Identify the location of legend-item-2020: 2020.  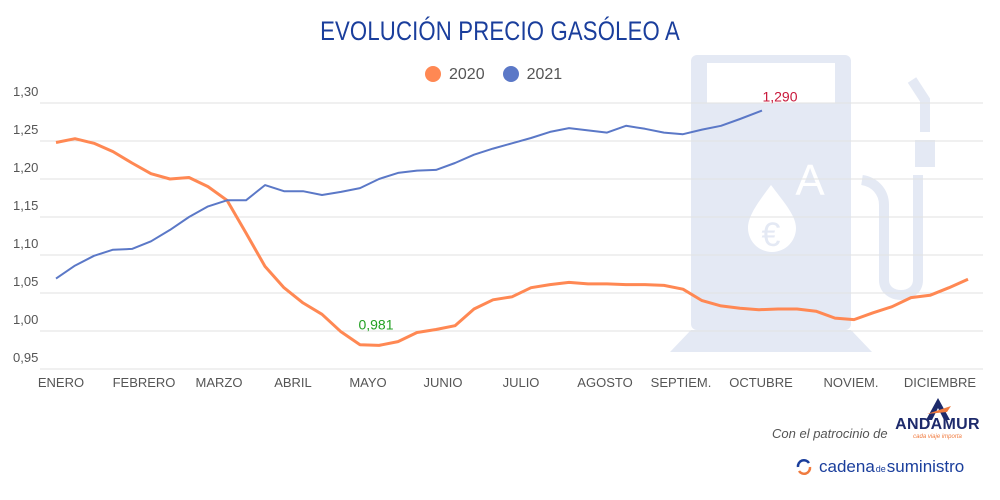
(455, 75).